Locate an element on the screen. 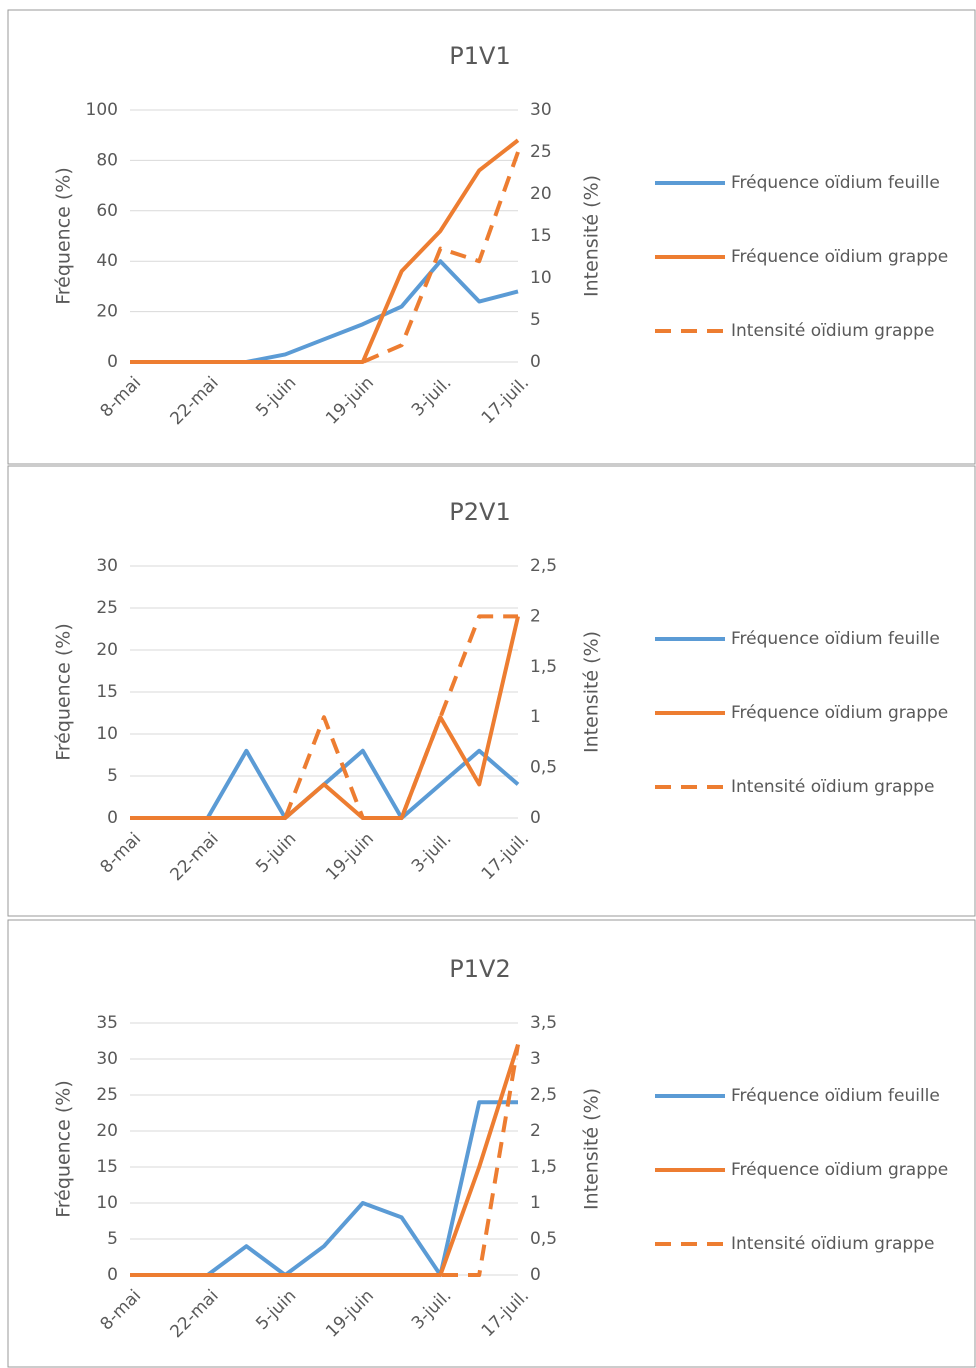  y2-tick-label: 5 is located at coordinates (535, 320).